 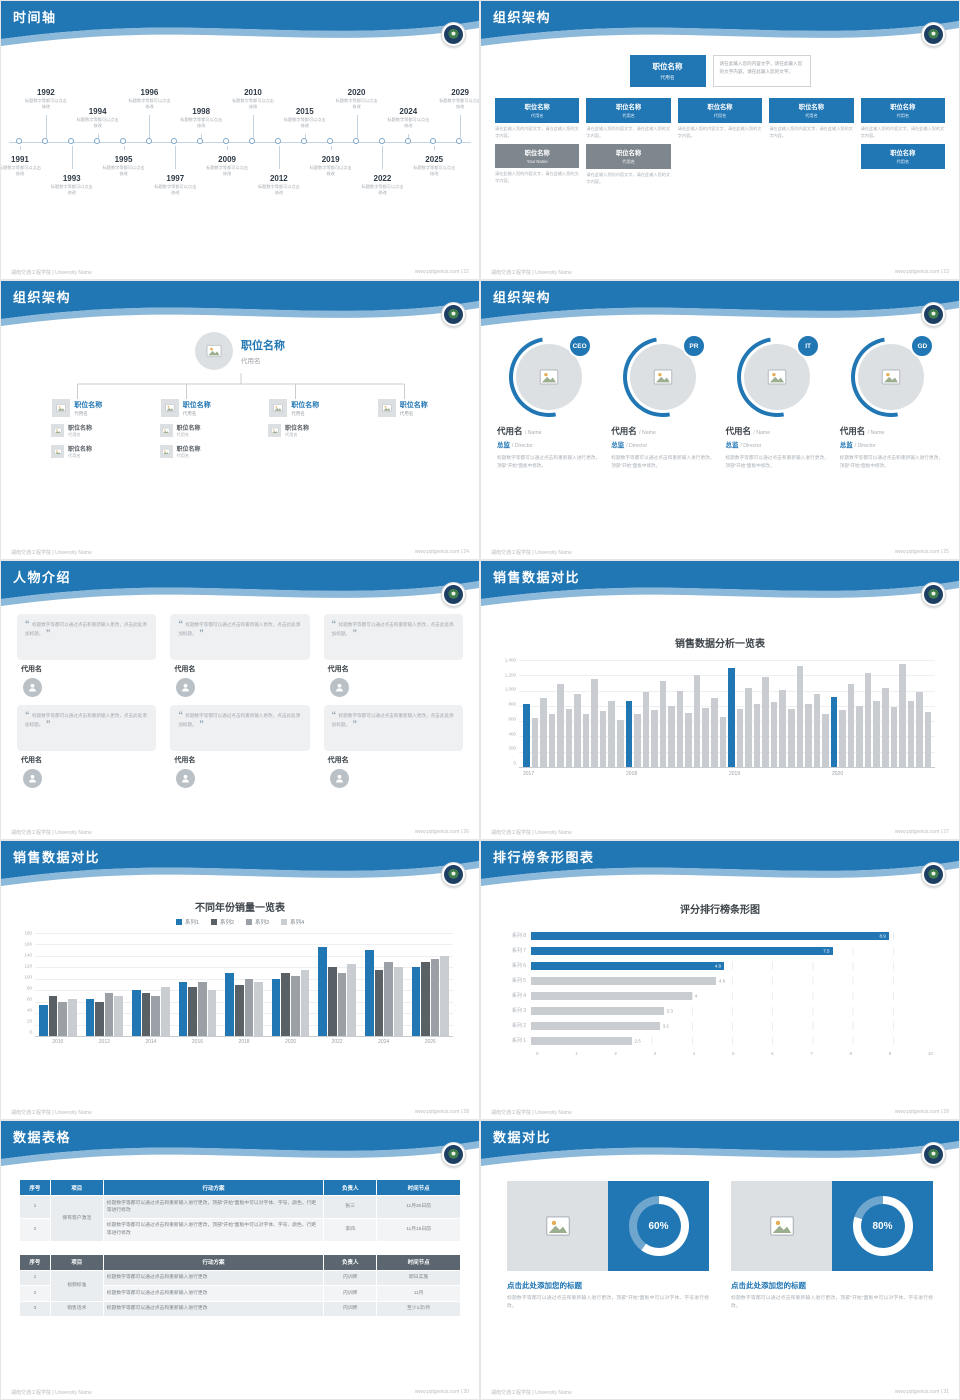 I want to click on quote-text: 标题数字等都可以通过点击和重新输入更改，点击此处添加标题。, so click(x=392, y=720).